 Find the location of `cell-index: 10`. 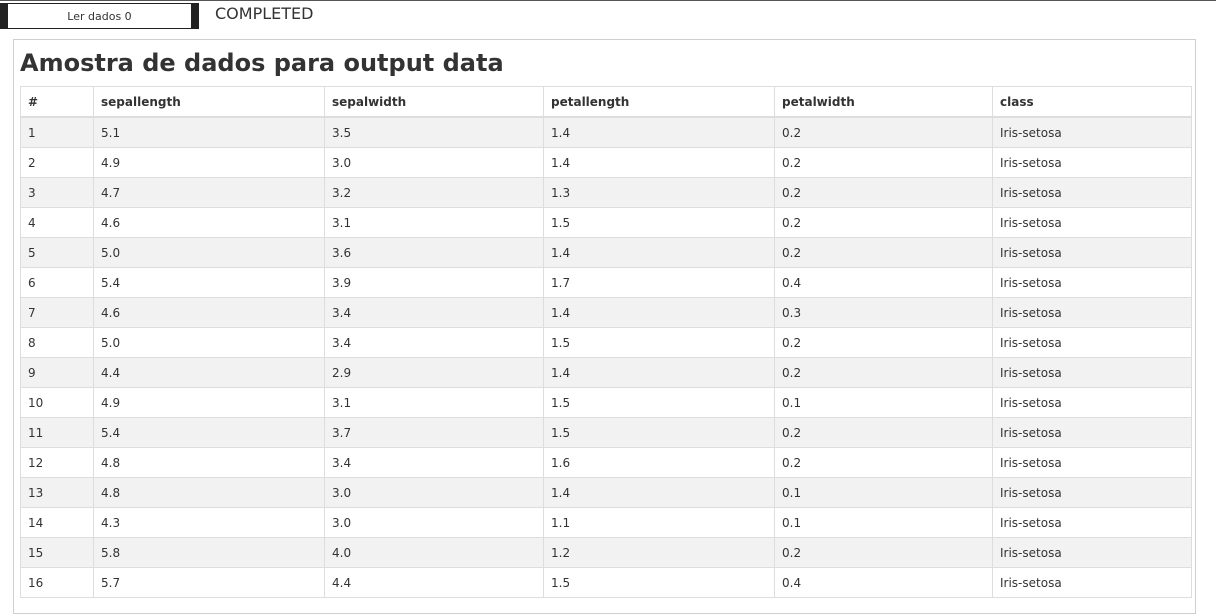

cell-index: 10 is located at coordinates (57, 402).